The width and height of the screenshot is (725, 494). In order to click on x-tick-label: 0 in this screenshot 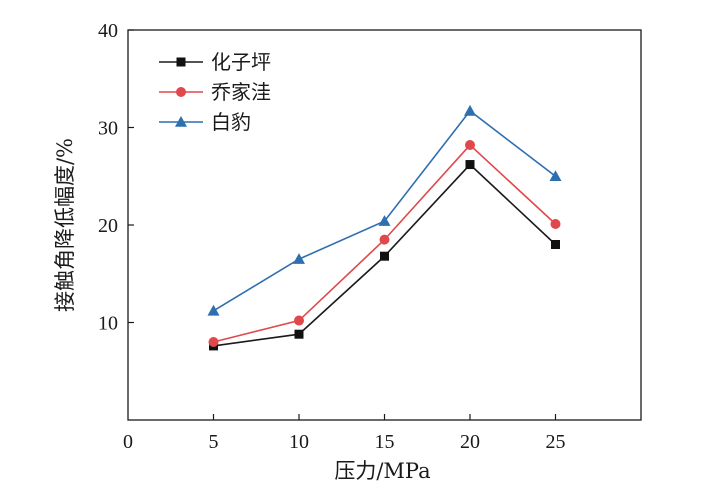, I will do `click(128, 442)`.